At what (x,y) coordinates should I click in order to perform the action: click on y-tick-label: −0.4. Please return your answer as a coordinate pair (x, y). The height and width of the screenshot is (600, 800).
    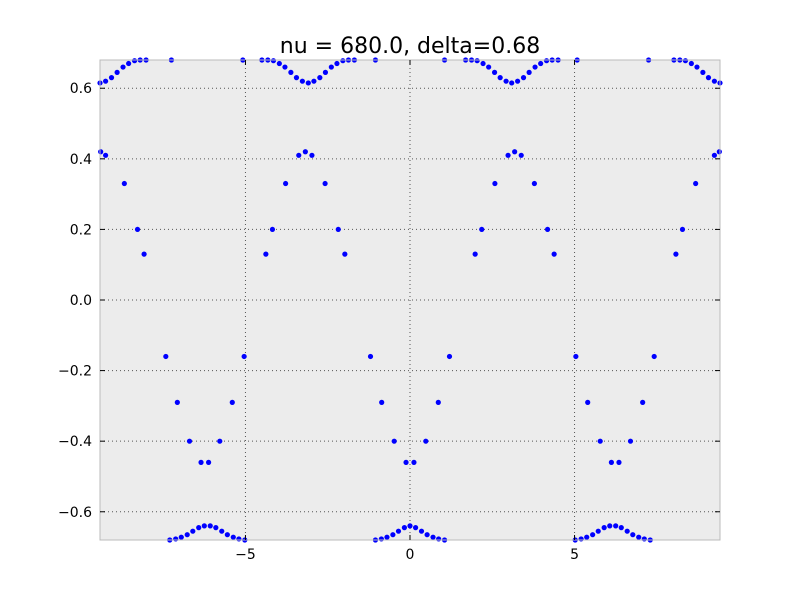
    Looking at the image, I should click on (75, 442).